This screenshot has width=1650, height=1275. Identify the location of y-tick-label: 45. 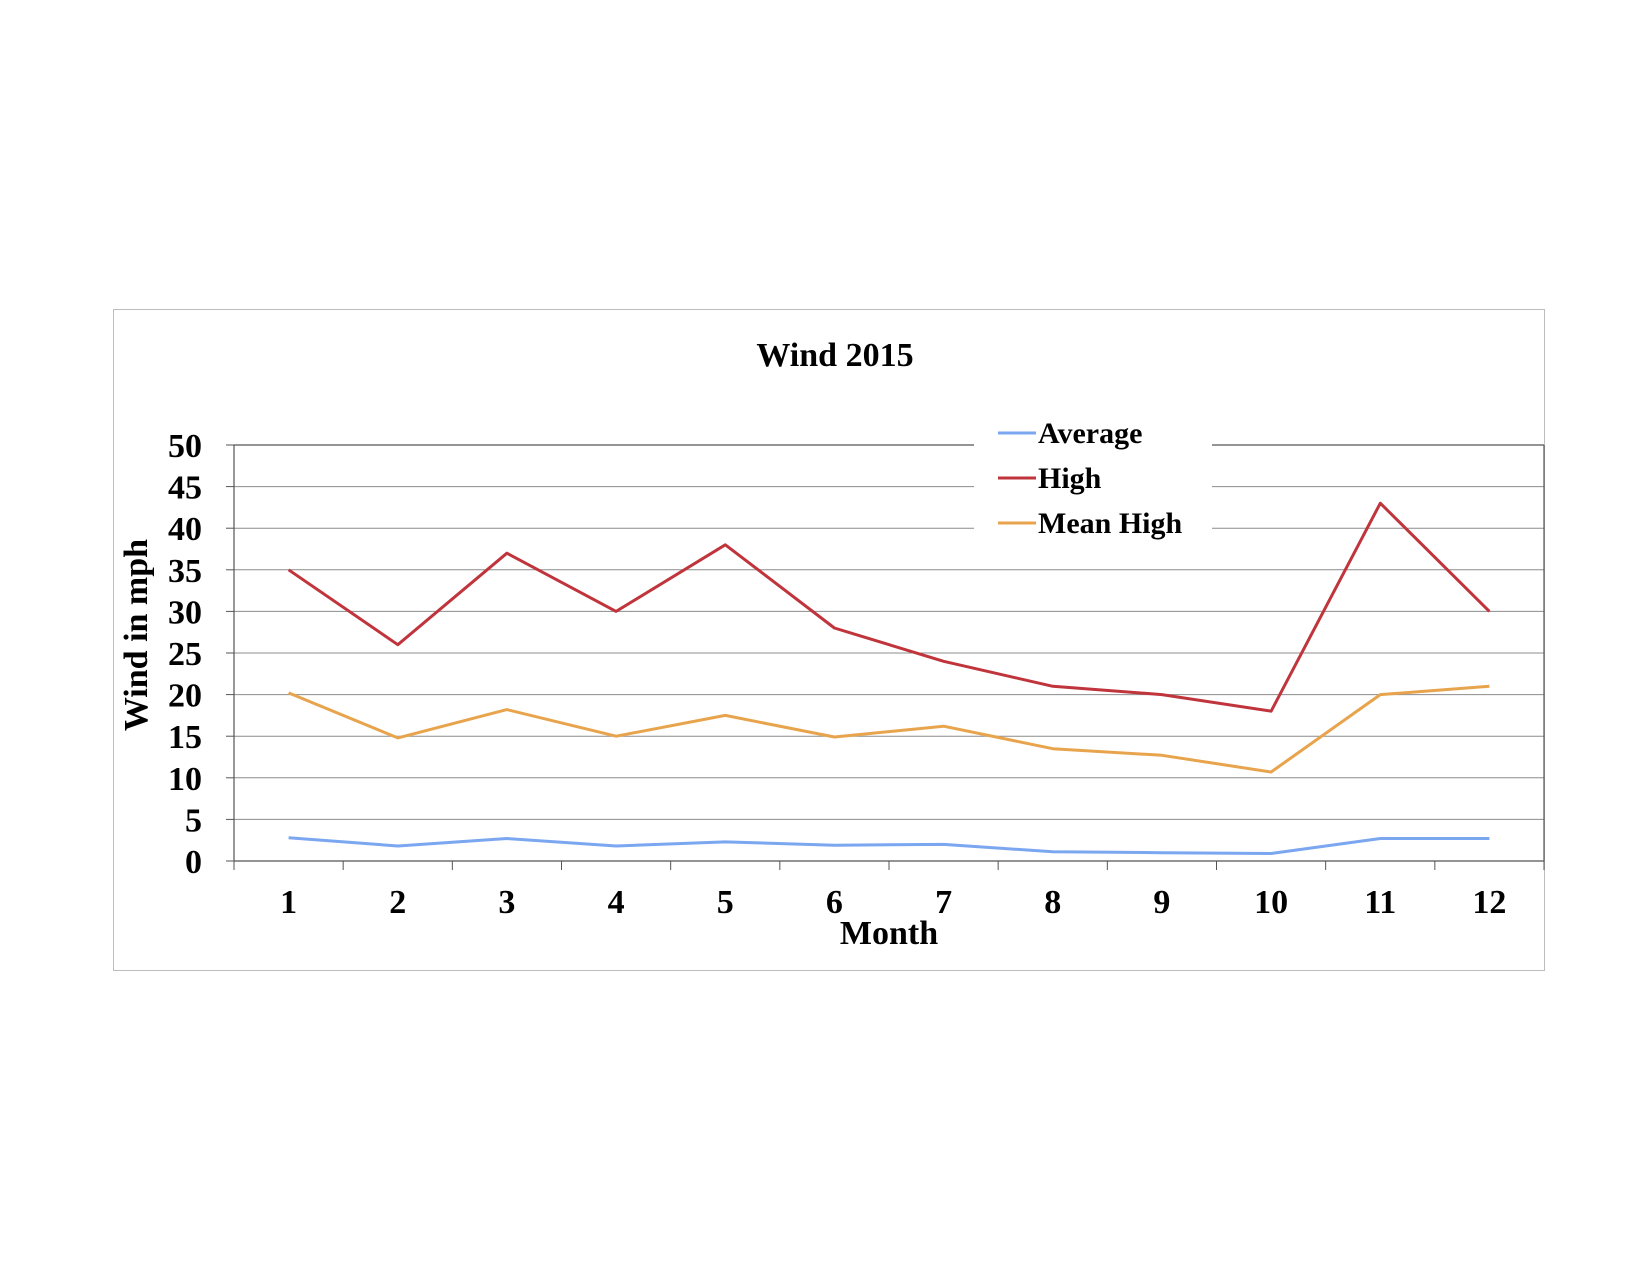
(185, 488).